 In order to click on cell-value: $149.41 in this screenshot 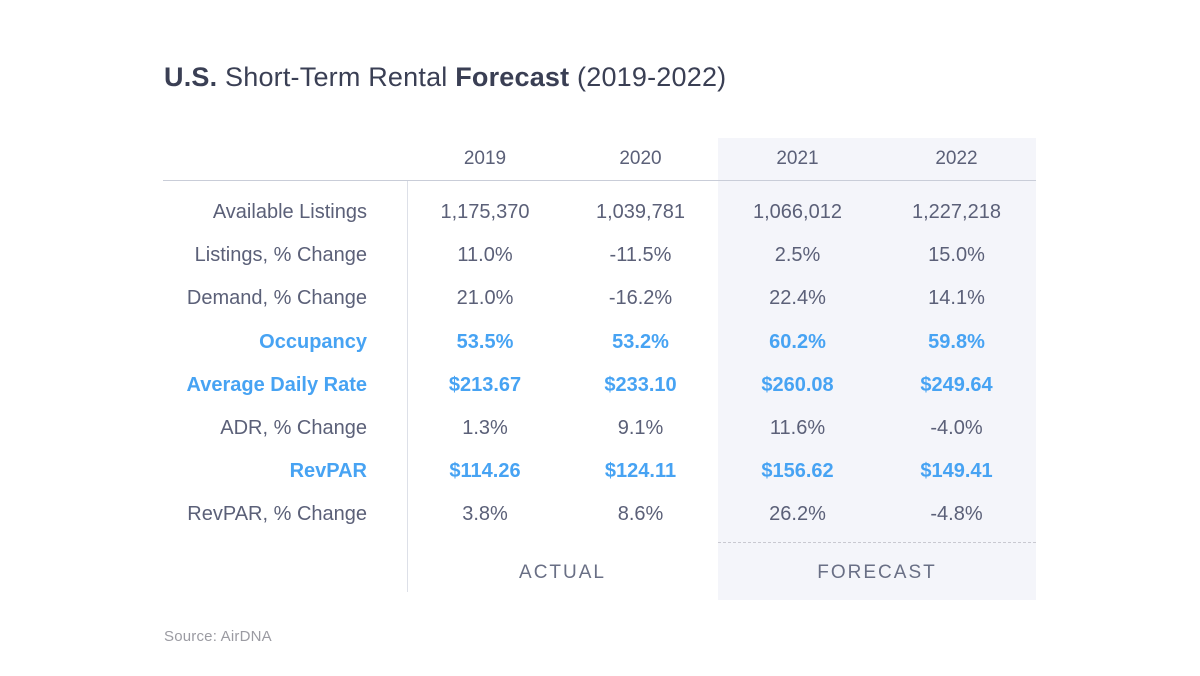, I will do `click(956, 471)`.